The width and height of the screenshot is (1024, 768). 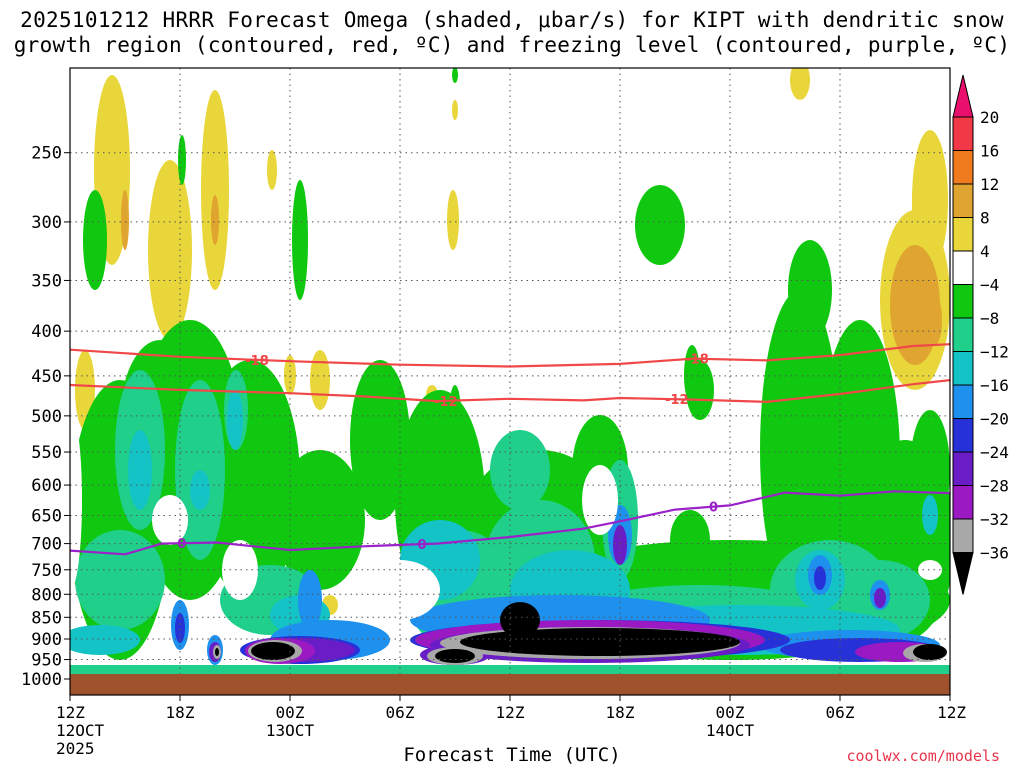 What do you see at coordinates (46, 281) in the screenshot?
I see `y-tick-label: 350` at bounding box center [46, 281].